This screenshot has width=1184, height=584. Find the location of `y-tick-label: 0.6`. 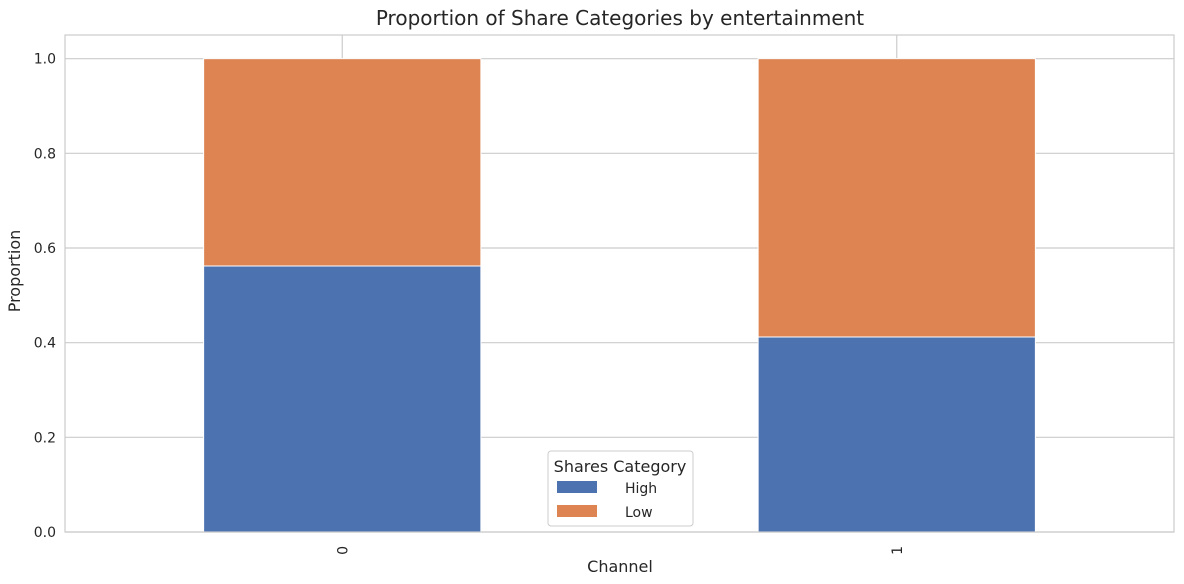

y-tick-label: 0.6 is located at coordinates (45, 249).